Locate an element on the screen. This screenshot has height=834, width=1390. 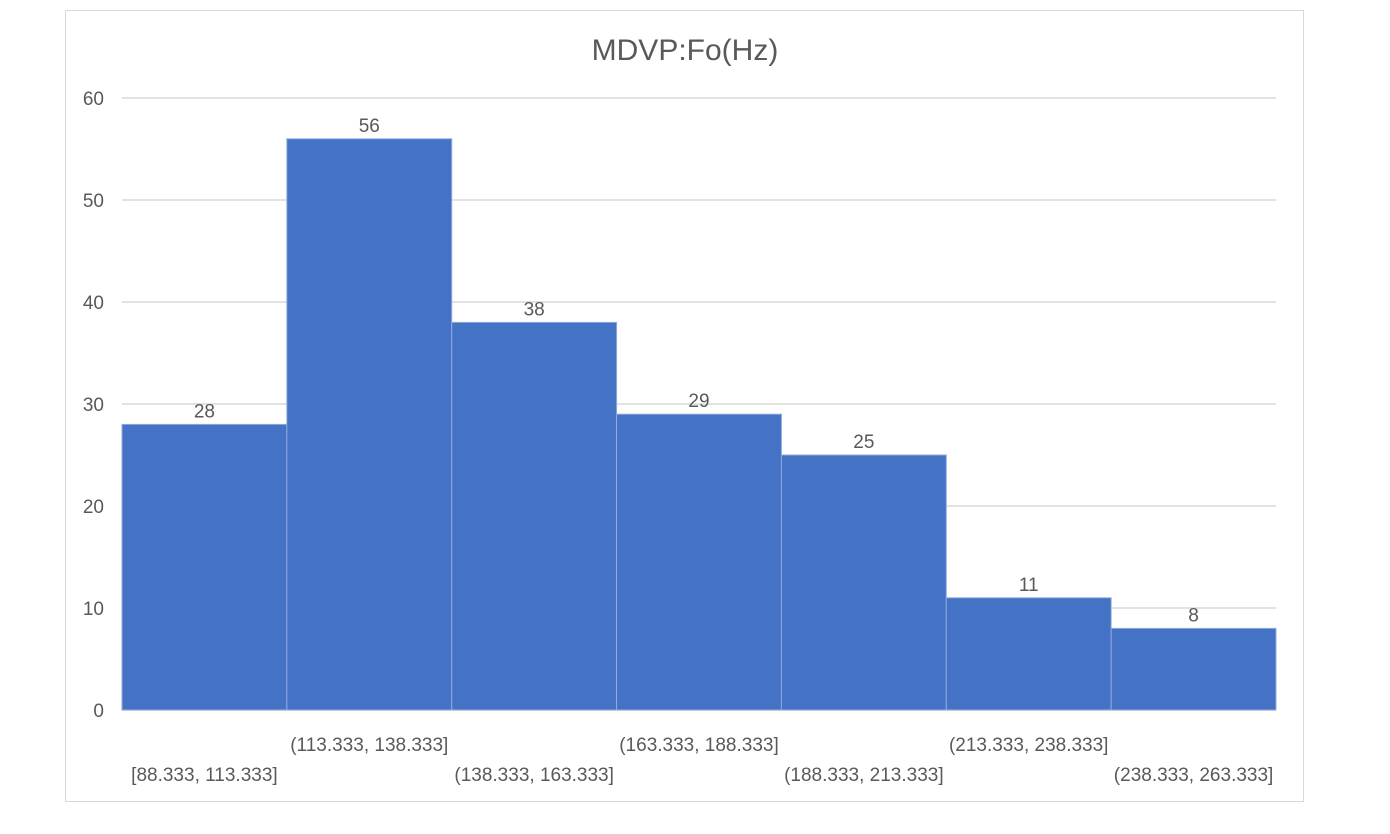
bar-value-label: 56 is located at coordinates (369, 126).